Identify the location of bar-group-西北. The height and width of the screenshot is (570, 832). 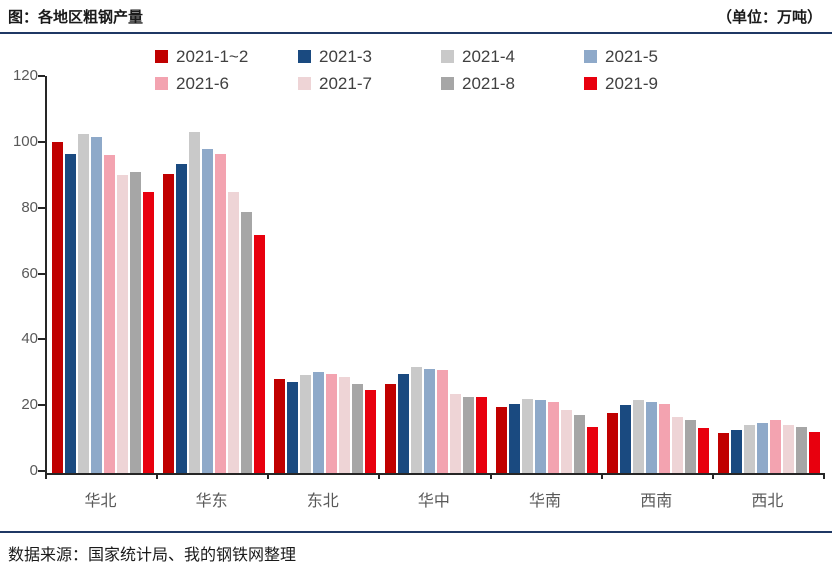
(769, 274).